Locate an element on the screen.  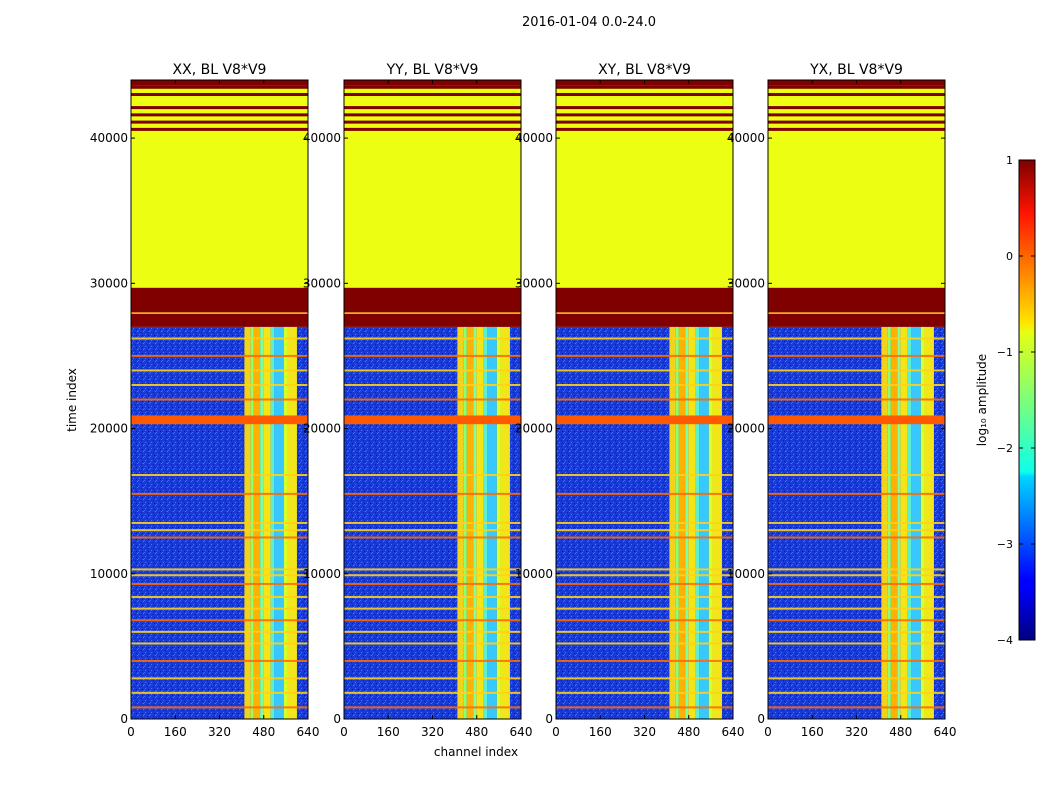
x-tick-label: 0 is located at coordinates (768, 732).